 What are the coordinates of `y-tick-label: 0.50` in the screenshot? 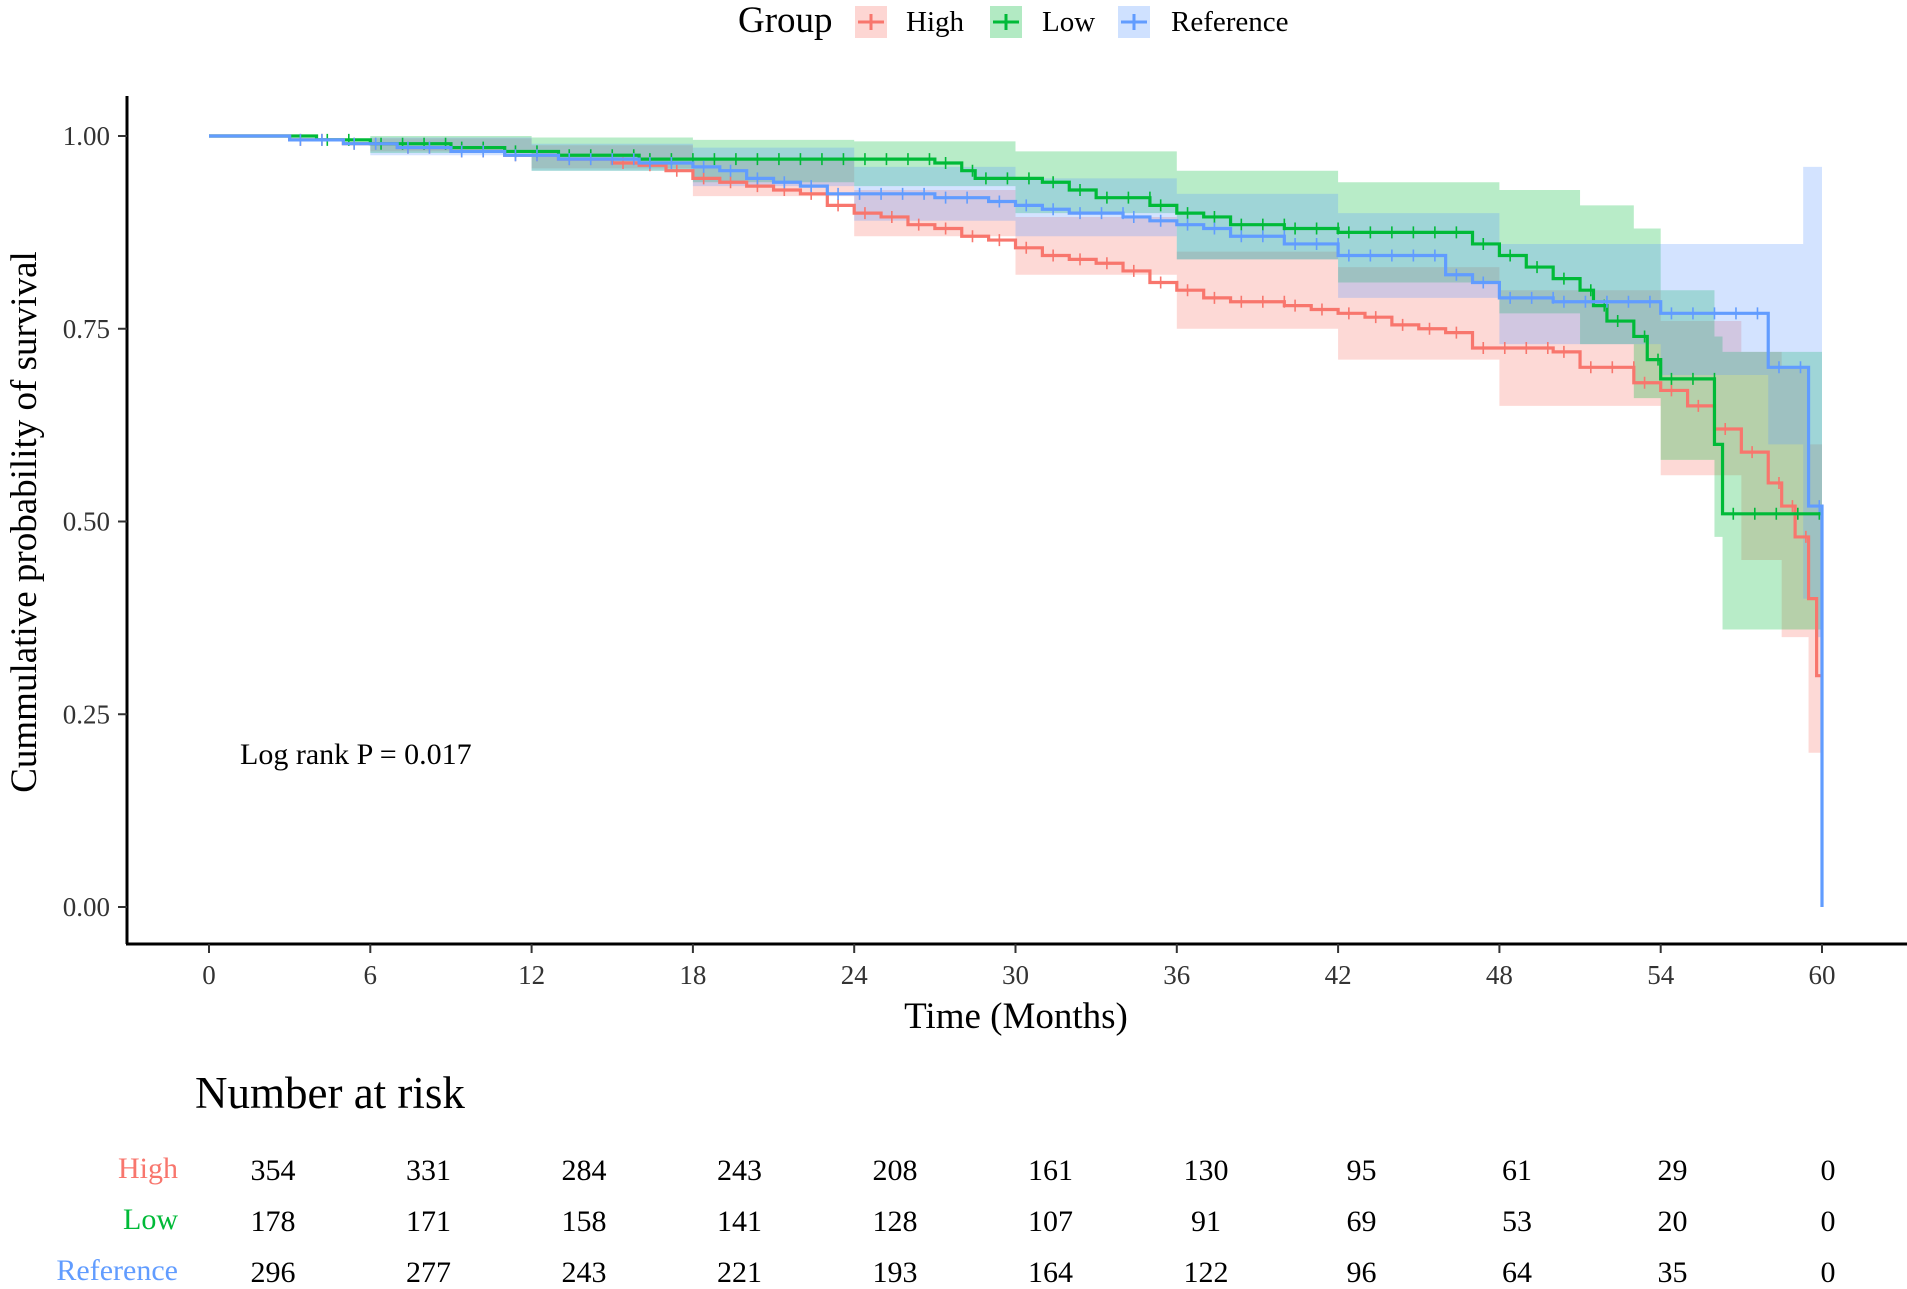 It's located at (86, 522).